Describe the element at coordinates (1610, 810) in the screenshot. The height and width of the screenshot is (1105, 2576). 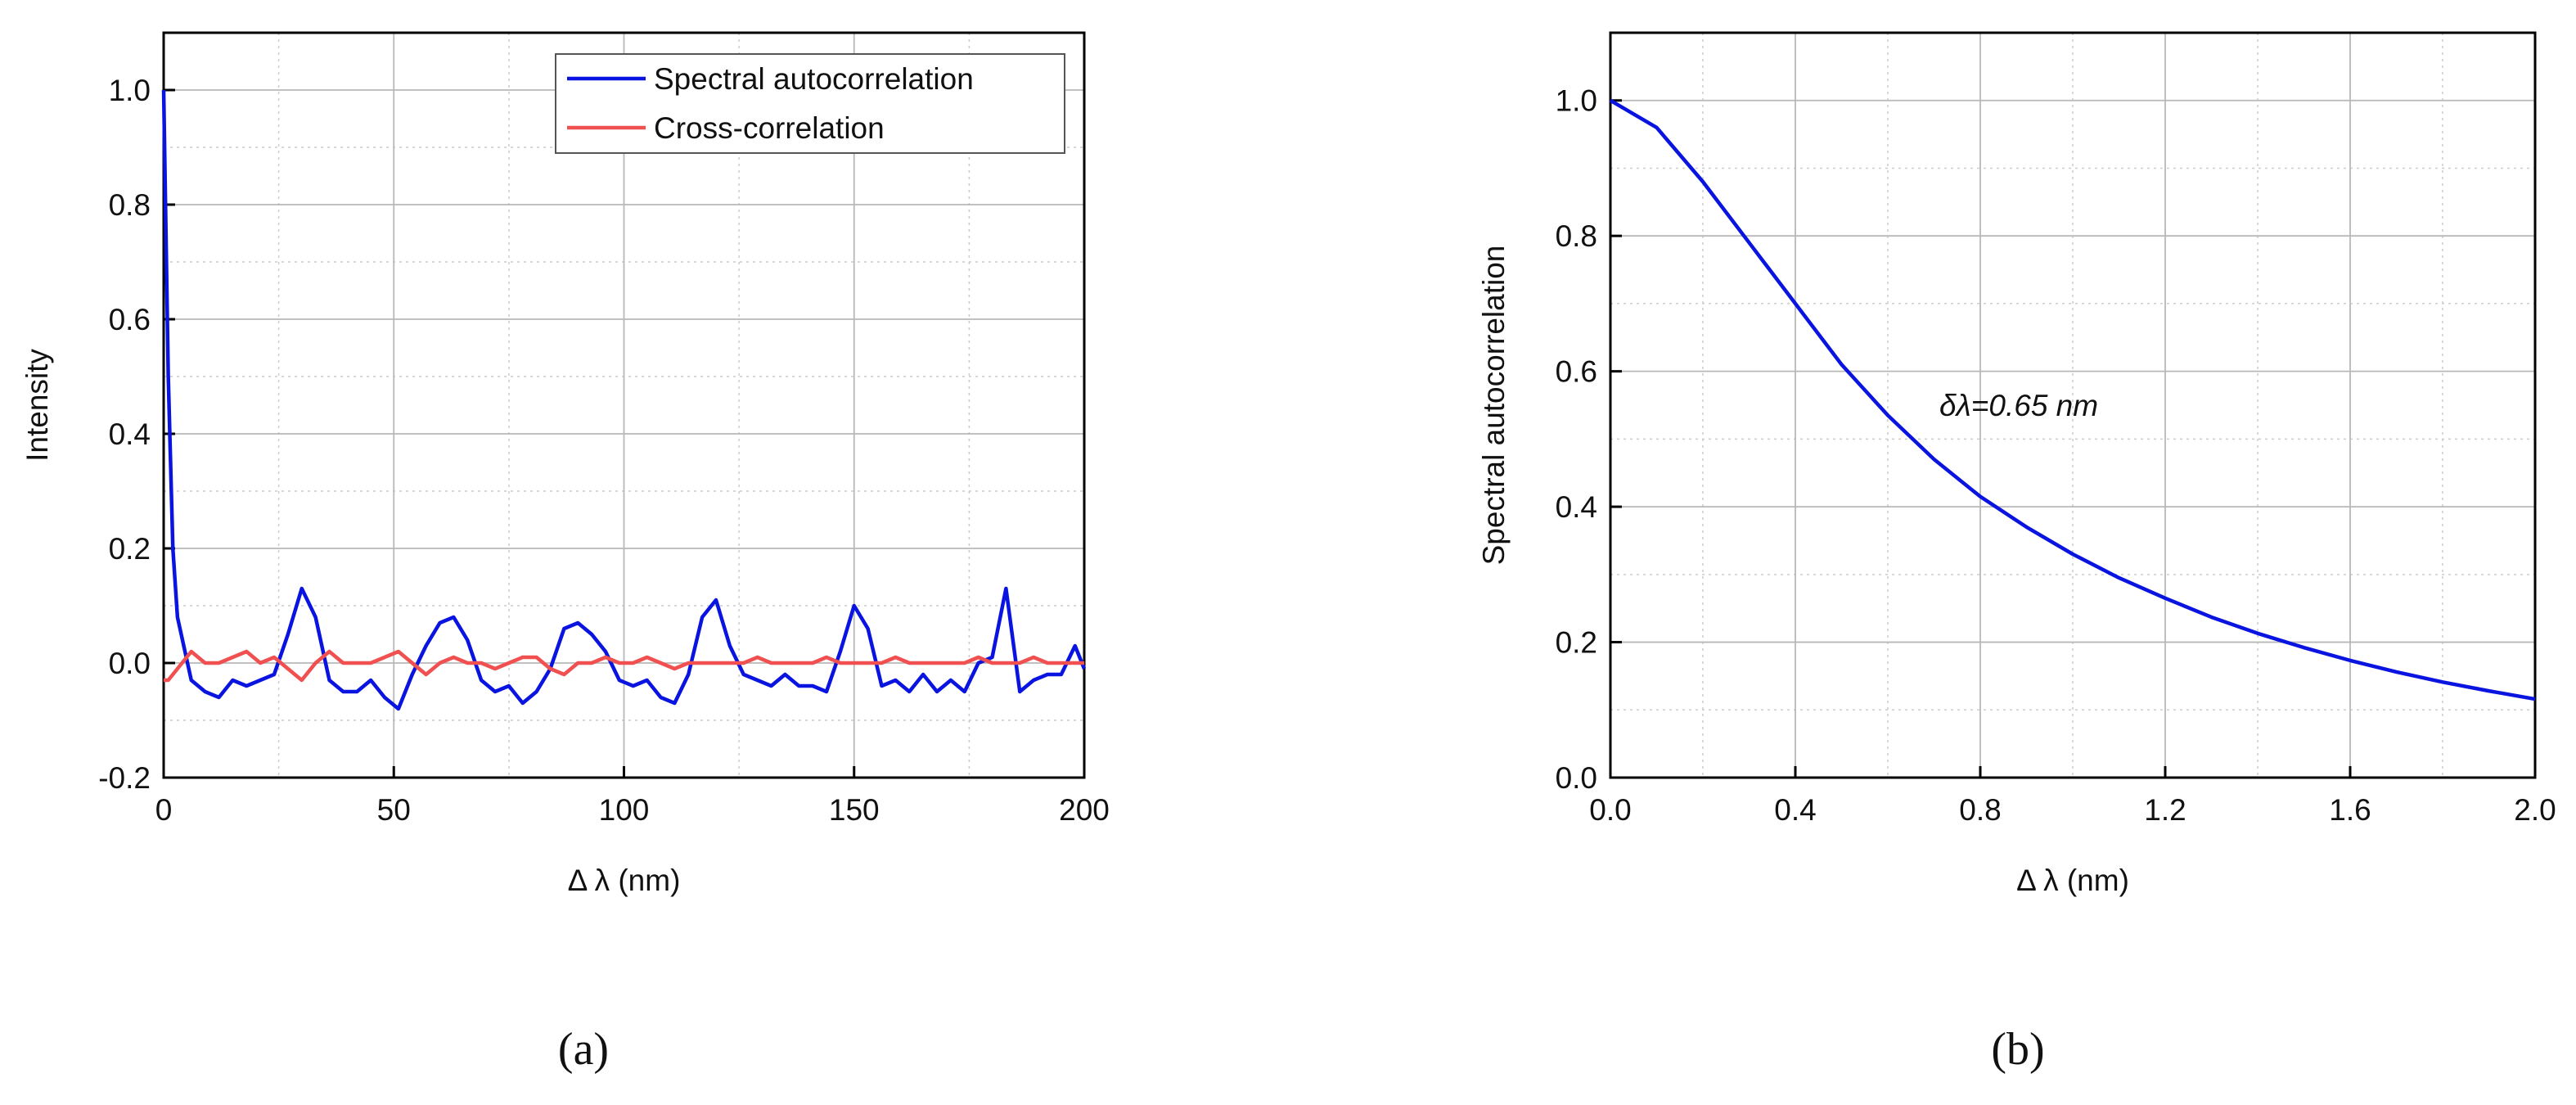
I see `x-tick-label: 0.0` at that location.